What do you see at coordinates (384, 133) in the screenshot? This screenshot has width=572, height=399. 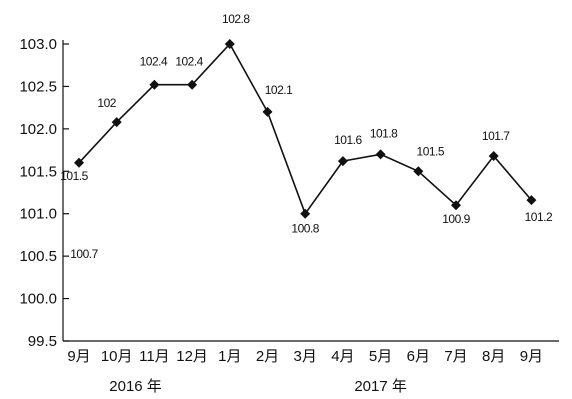 I see `data-label: 101.8` at bounding box center [384, 133].